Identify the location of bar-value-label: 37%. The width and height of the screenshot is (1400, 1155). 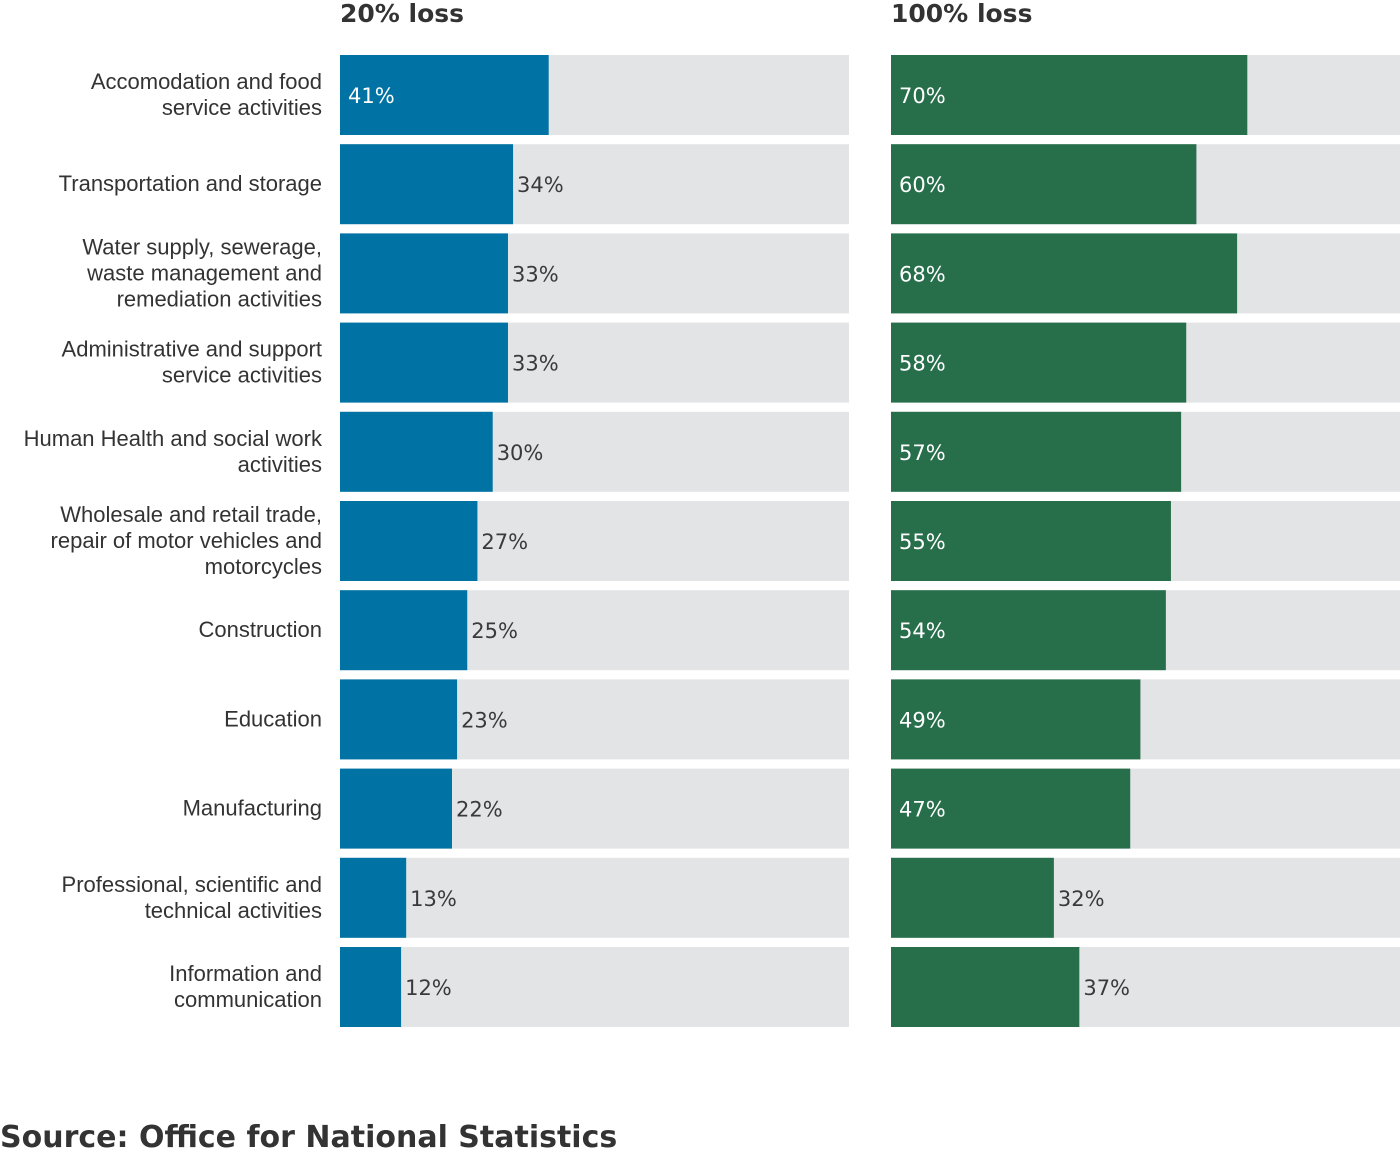
(1106, 988).